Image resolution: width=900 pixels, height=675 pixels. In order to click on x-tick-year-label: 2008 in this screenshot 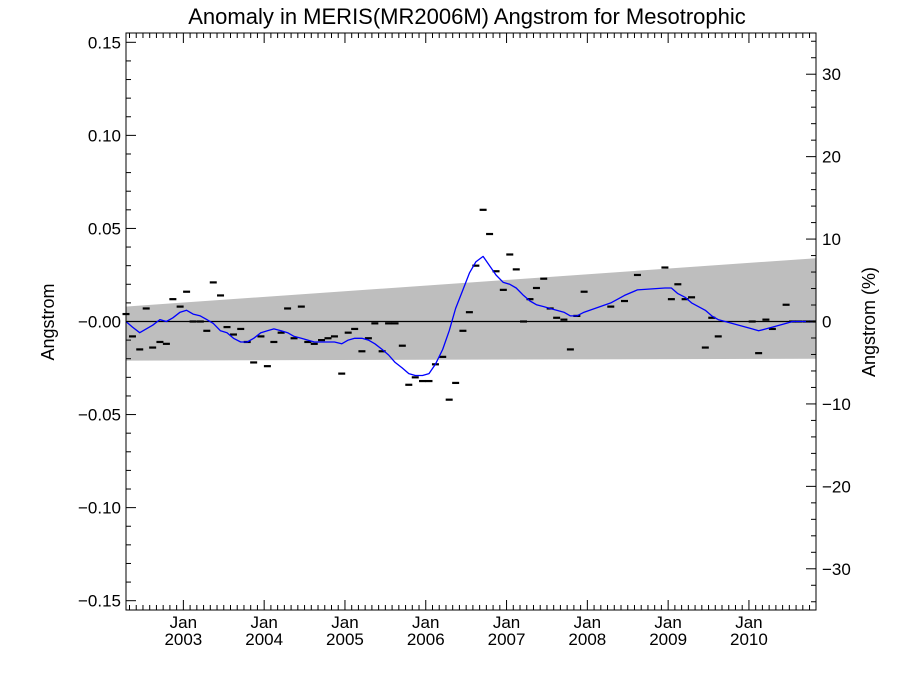, I will do `click(587, 639)`.